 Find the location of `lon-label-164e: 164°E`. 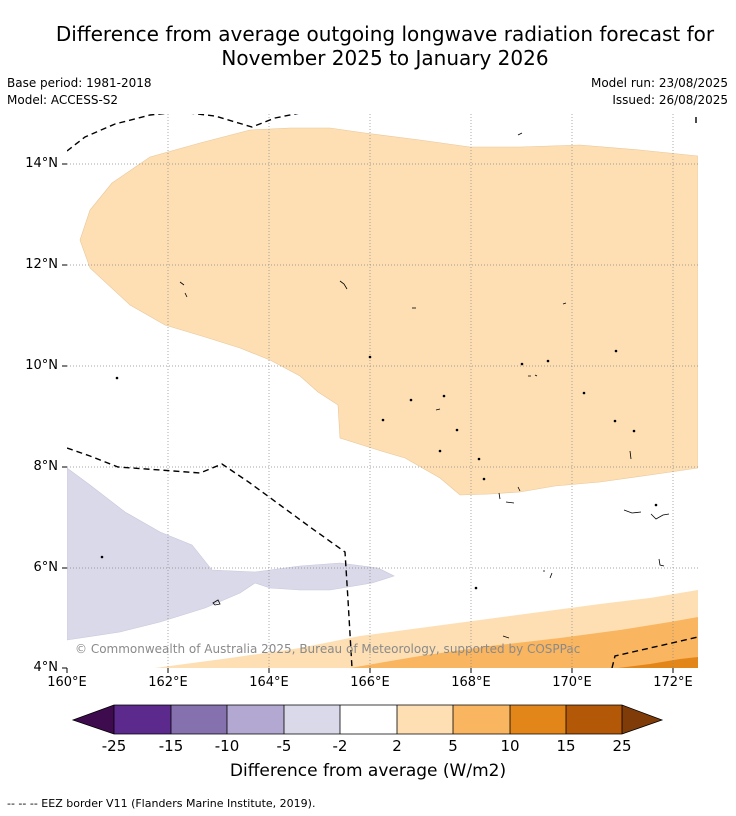

lon-label-164e: 164°E is located at coordinates (269, 682).